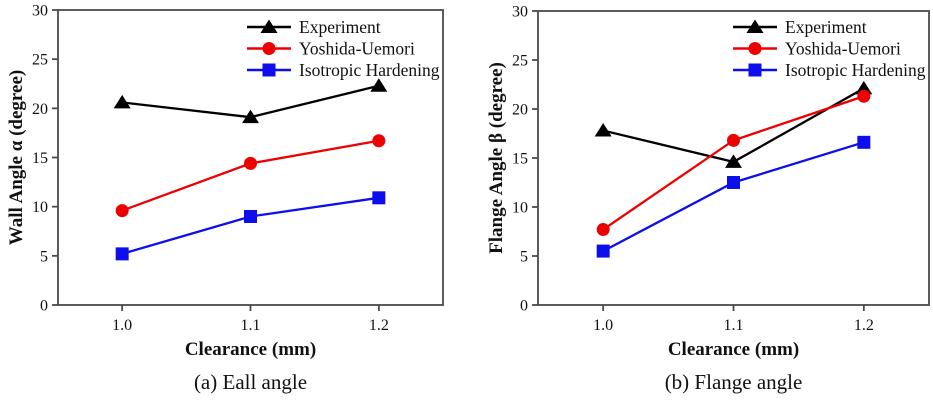  Describe the element at coordinates (496, 158) in the screenshot. I see `y-axis-title: Flange Angle β (degree)` at that location.